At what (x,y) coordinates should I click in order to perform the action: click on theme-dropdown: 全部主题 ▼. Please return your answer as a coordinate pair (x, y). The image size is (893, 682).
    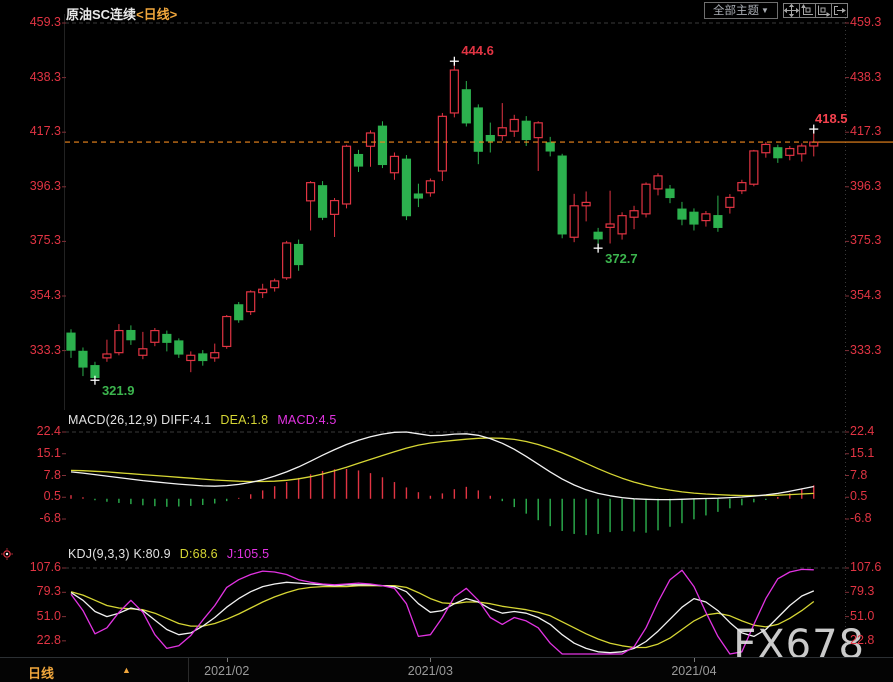
    Looking at the image, I should click on (741, 10).